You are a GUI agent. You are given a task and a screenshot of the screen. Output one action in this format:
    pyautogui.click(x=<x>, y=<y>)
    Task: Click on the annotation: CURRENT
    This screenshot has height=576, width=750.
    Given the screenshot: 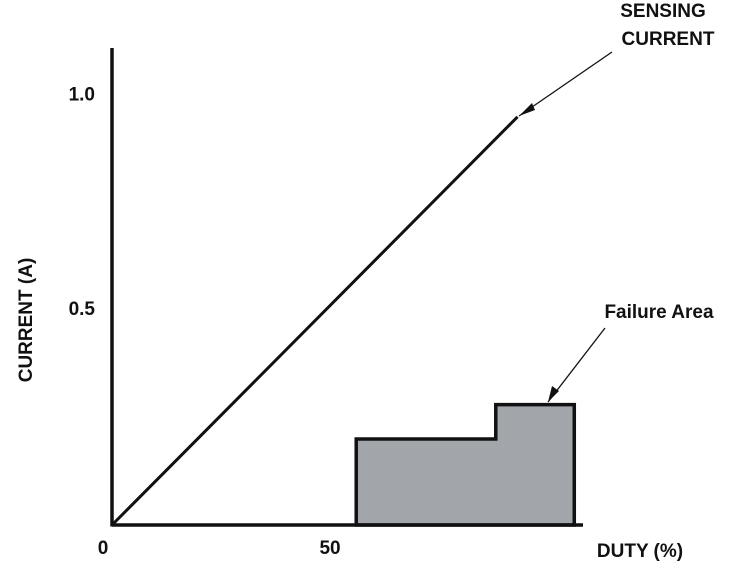 What is the action you would take?
    pyautogui.click(x=668, y=39)
    